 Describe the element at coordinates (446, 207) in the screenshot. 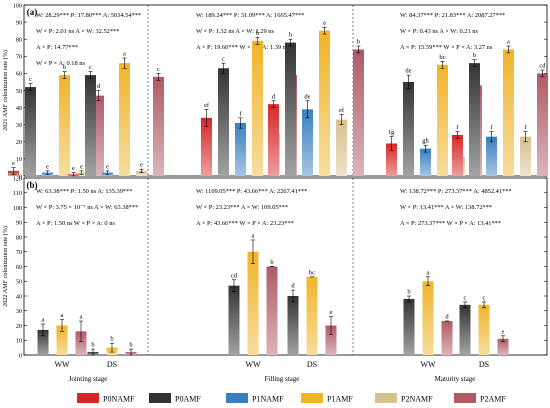

I see `stats-annotation: W × P: 13.41*** A × W: 138.72***` at that location.